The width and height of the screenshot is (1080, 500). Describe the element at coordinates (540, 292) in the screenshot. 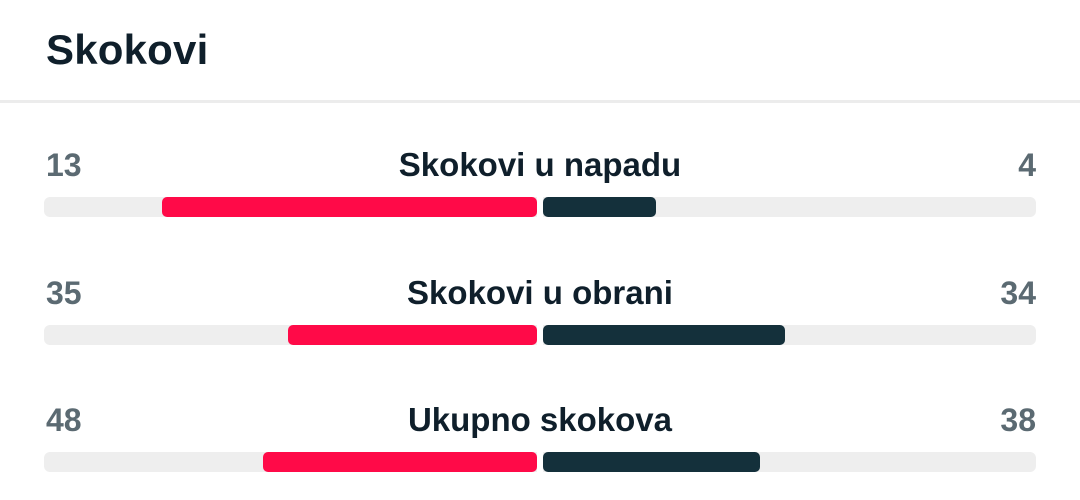

I see `stat-label: Skokovi u obrani` at that location.